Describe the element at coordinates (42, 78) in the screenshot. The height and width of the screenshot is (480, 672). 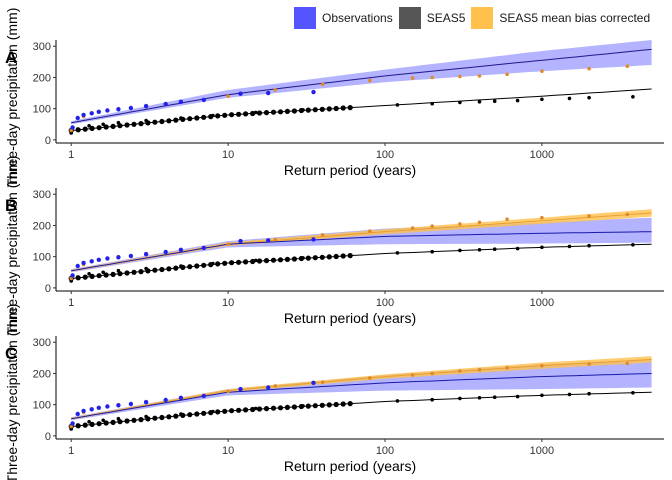
I see `y-tick-label: 200` at that location.